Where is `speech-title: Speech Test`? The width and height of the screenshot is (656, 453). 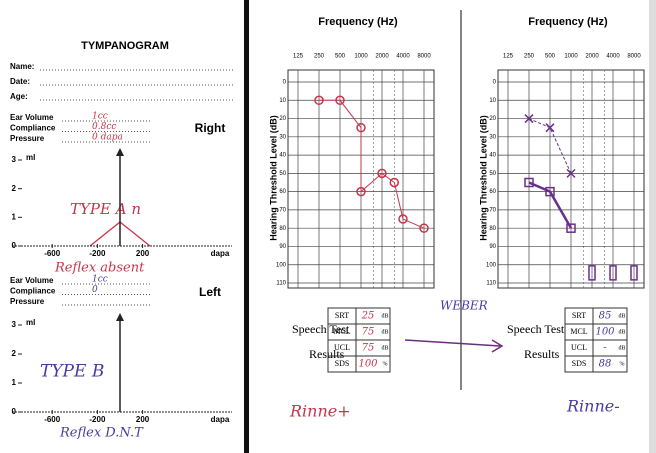
speech-title: Speech Test is located at coordinates (321, 329).